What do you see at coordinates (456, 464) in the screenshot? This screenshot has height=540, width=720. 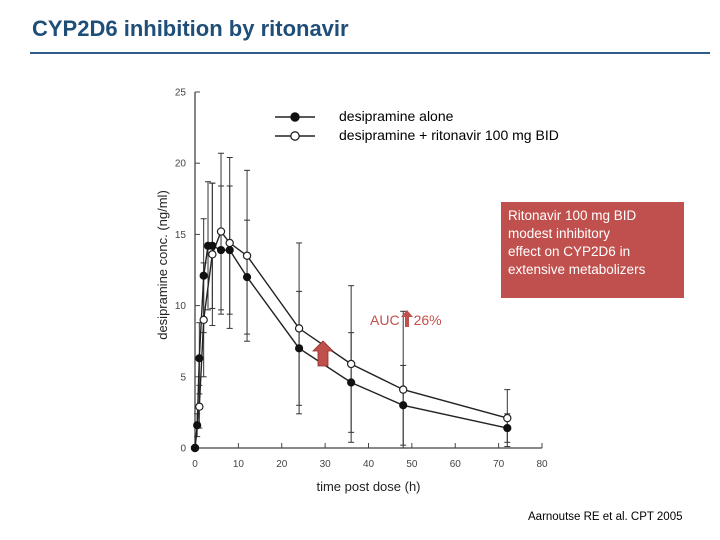 I see `x-tick-label: 60` at bounding box center [456, 464].